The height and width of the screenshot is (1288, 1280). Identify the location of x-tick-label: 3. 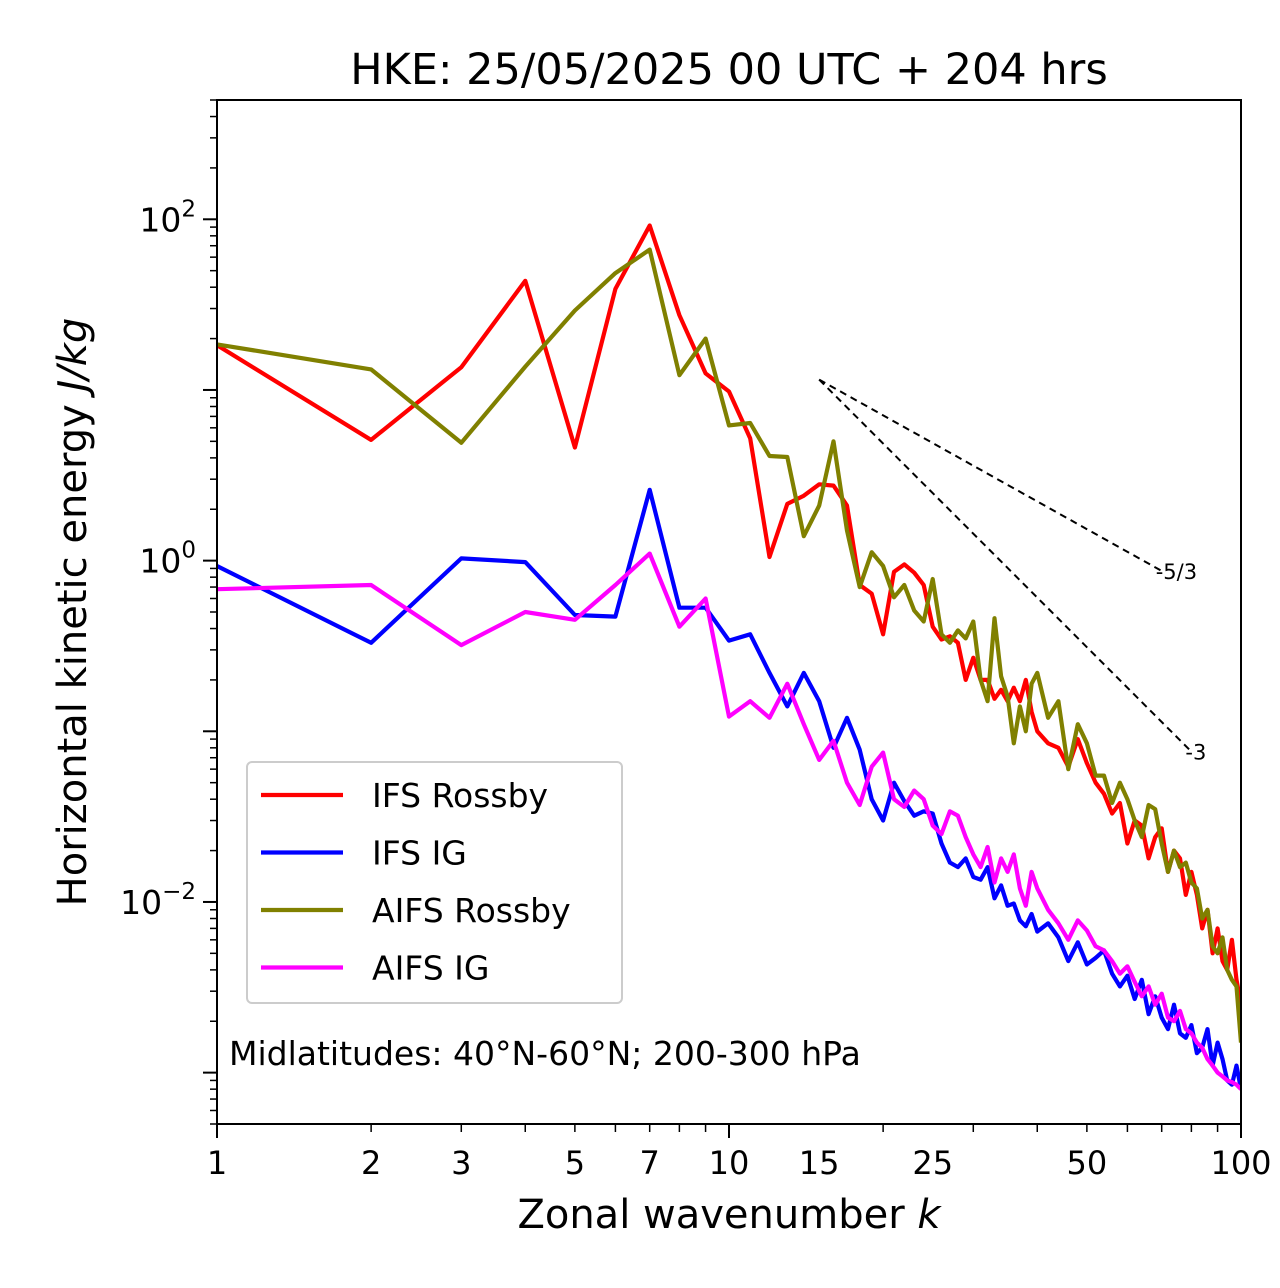
(461, 1163).